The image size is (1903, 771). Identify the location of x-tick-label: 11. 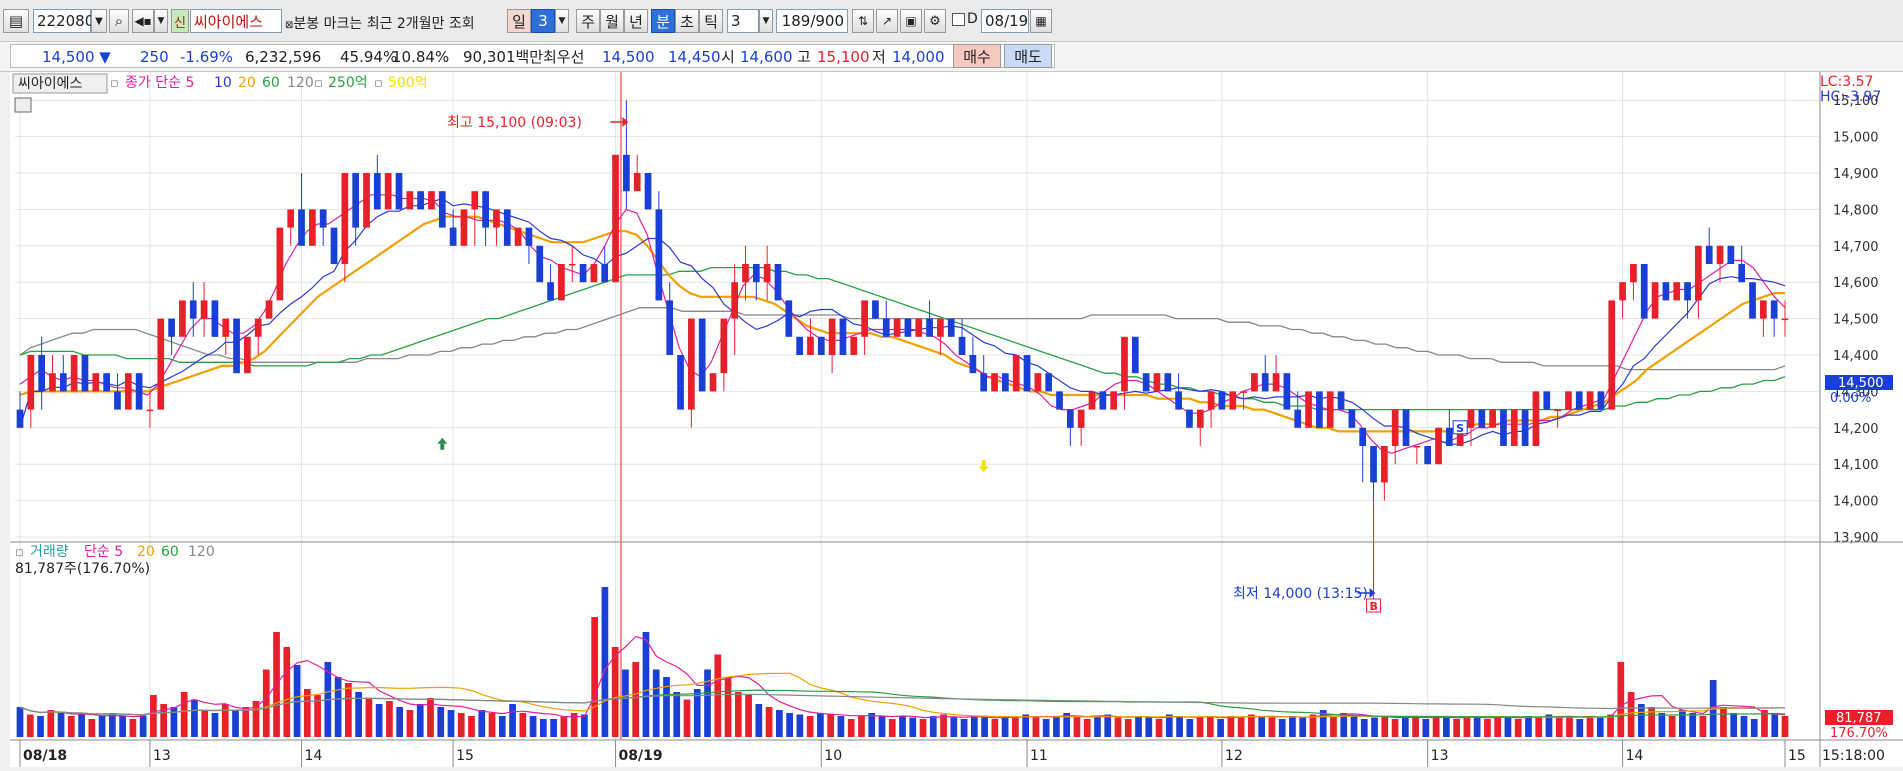
(1039, 756).